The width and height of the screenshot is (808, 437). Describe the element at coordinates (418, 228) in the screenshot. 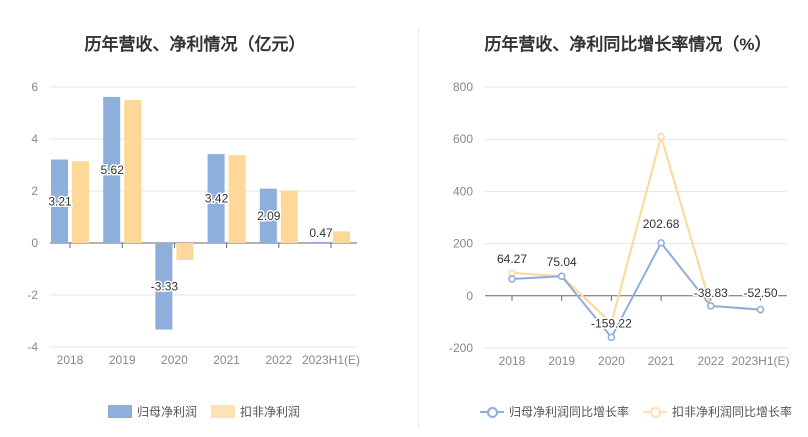

I see `divider` at that location.